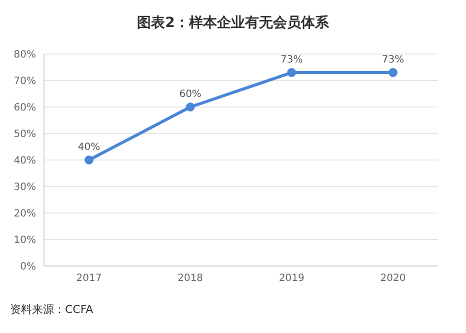 This screenshot has height=333, width=466. Describe the element at coordinates (25, 82) in the screenshot. I see `y-tick-label: 70%` at that location.